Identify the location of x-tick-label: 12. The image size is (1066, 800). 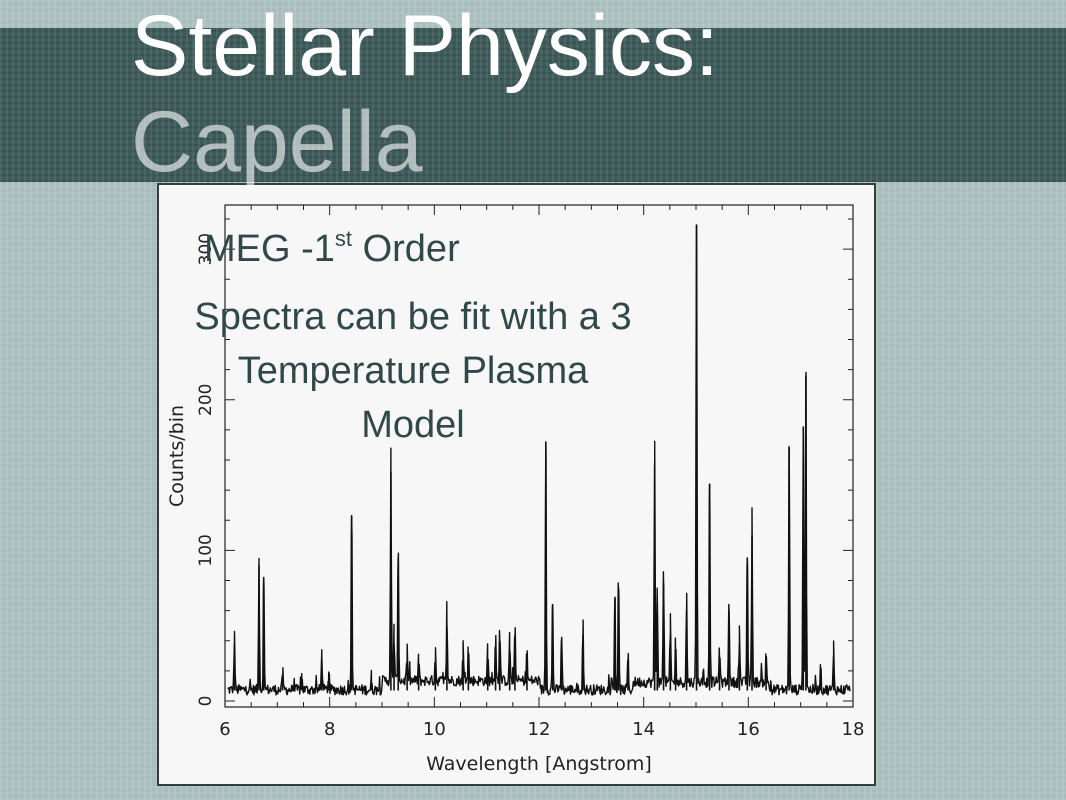
(539, 729).